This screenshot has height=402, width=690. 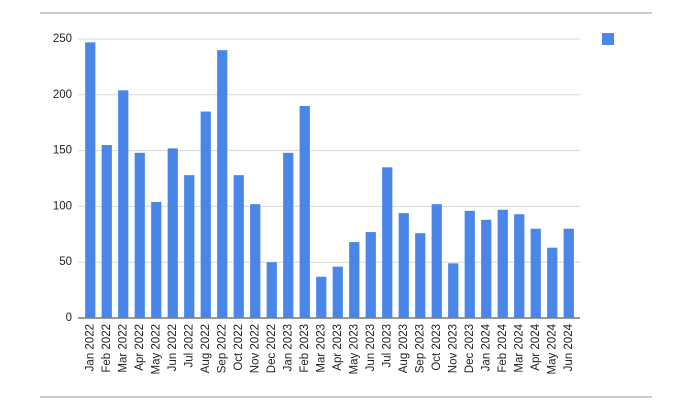 What do you see at coordinates (65, 262) in the screenshot?
I see `y-tick-label: 50` at bounding box center [65, 262].